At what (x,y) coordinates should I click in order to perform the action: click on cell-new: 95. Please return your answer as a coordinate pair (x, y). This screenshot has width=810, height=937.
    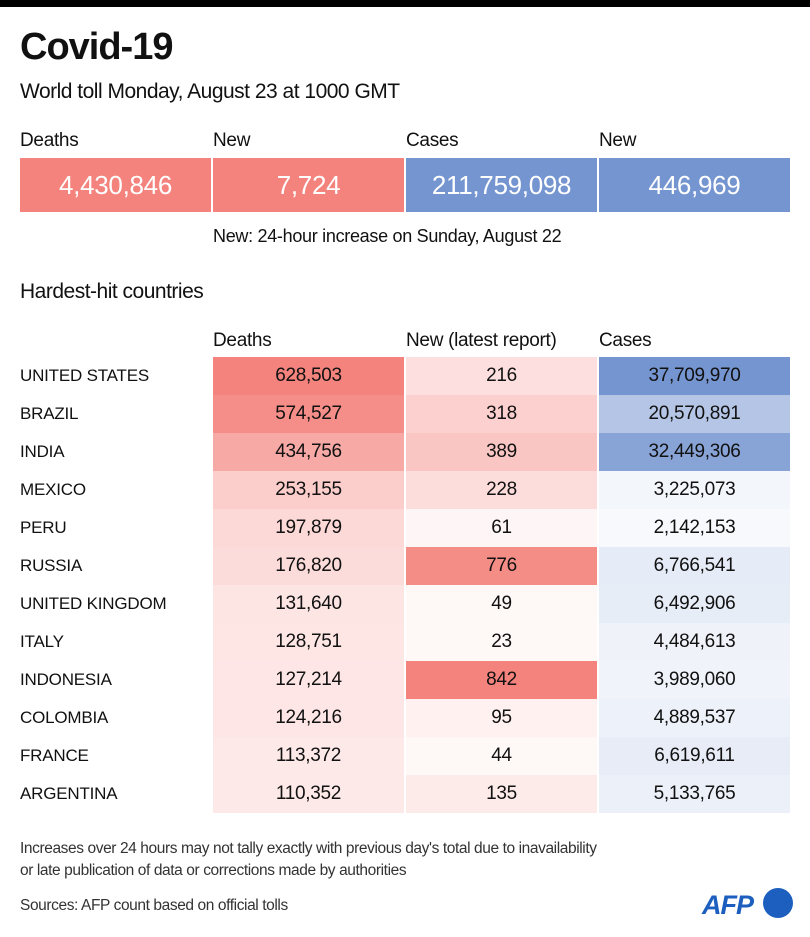
    Looking at the image, I should click on (501, 718).